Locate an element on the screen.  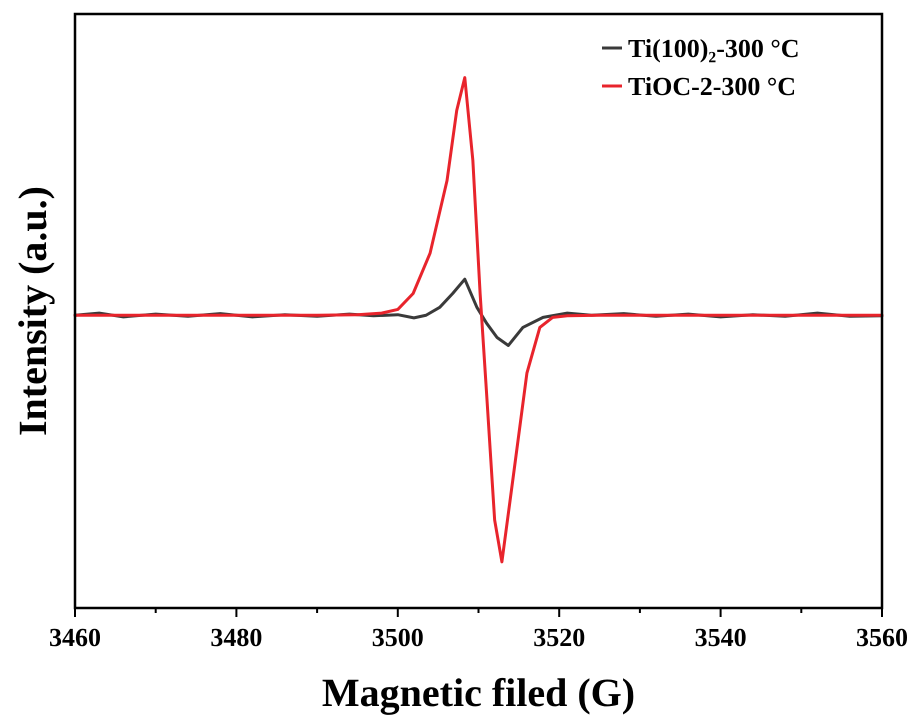
x-tick-label: 3560 is located at coordinates (882, 637).